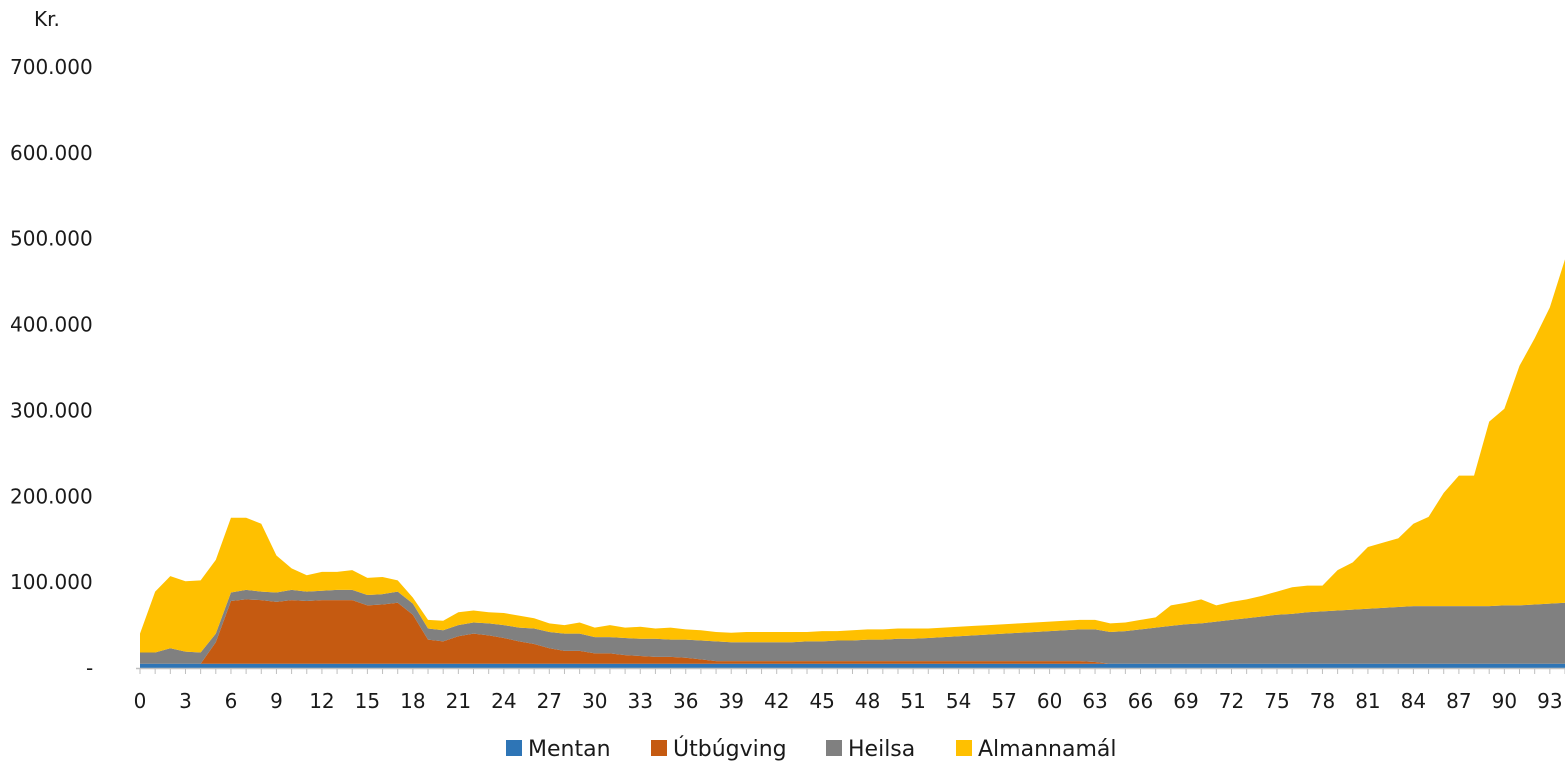 This screenshot has height=765, width=1565. What do you see at coordinates (412, 701) in the screenshot?
I see `x-tick-label: 18` at bounding box center [412, 701].